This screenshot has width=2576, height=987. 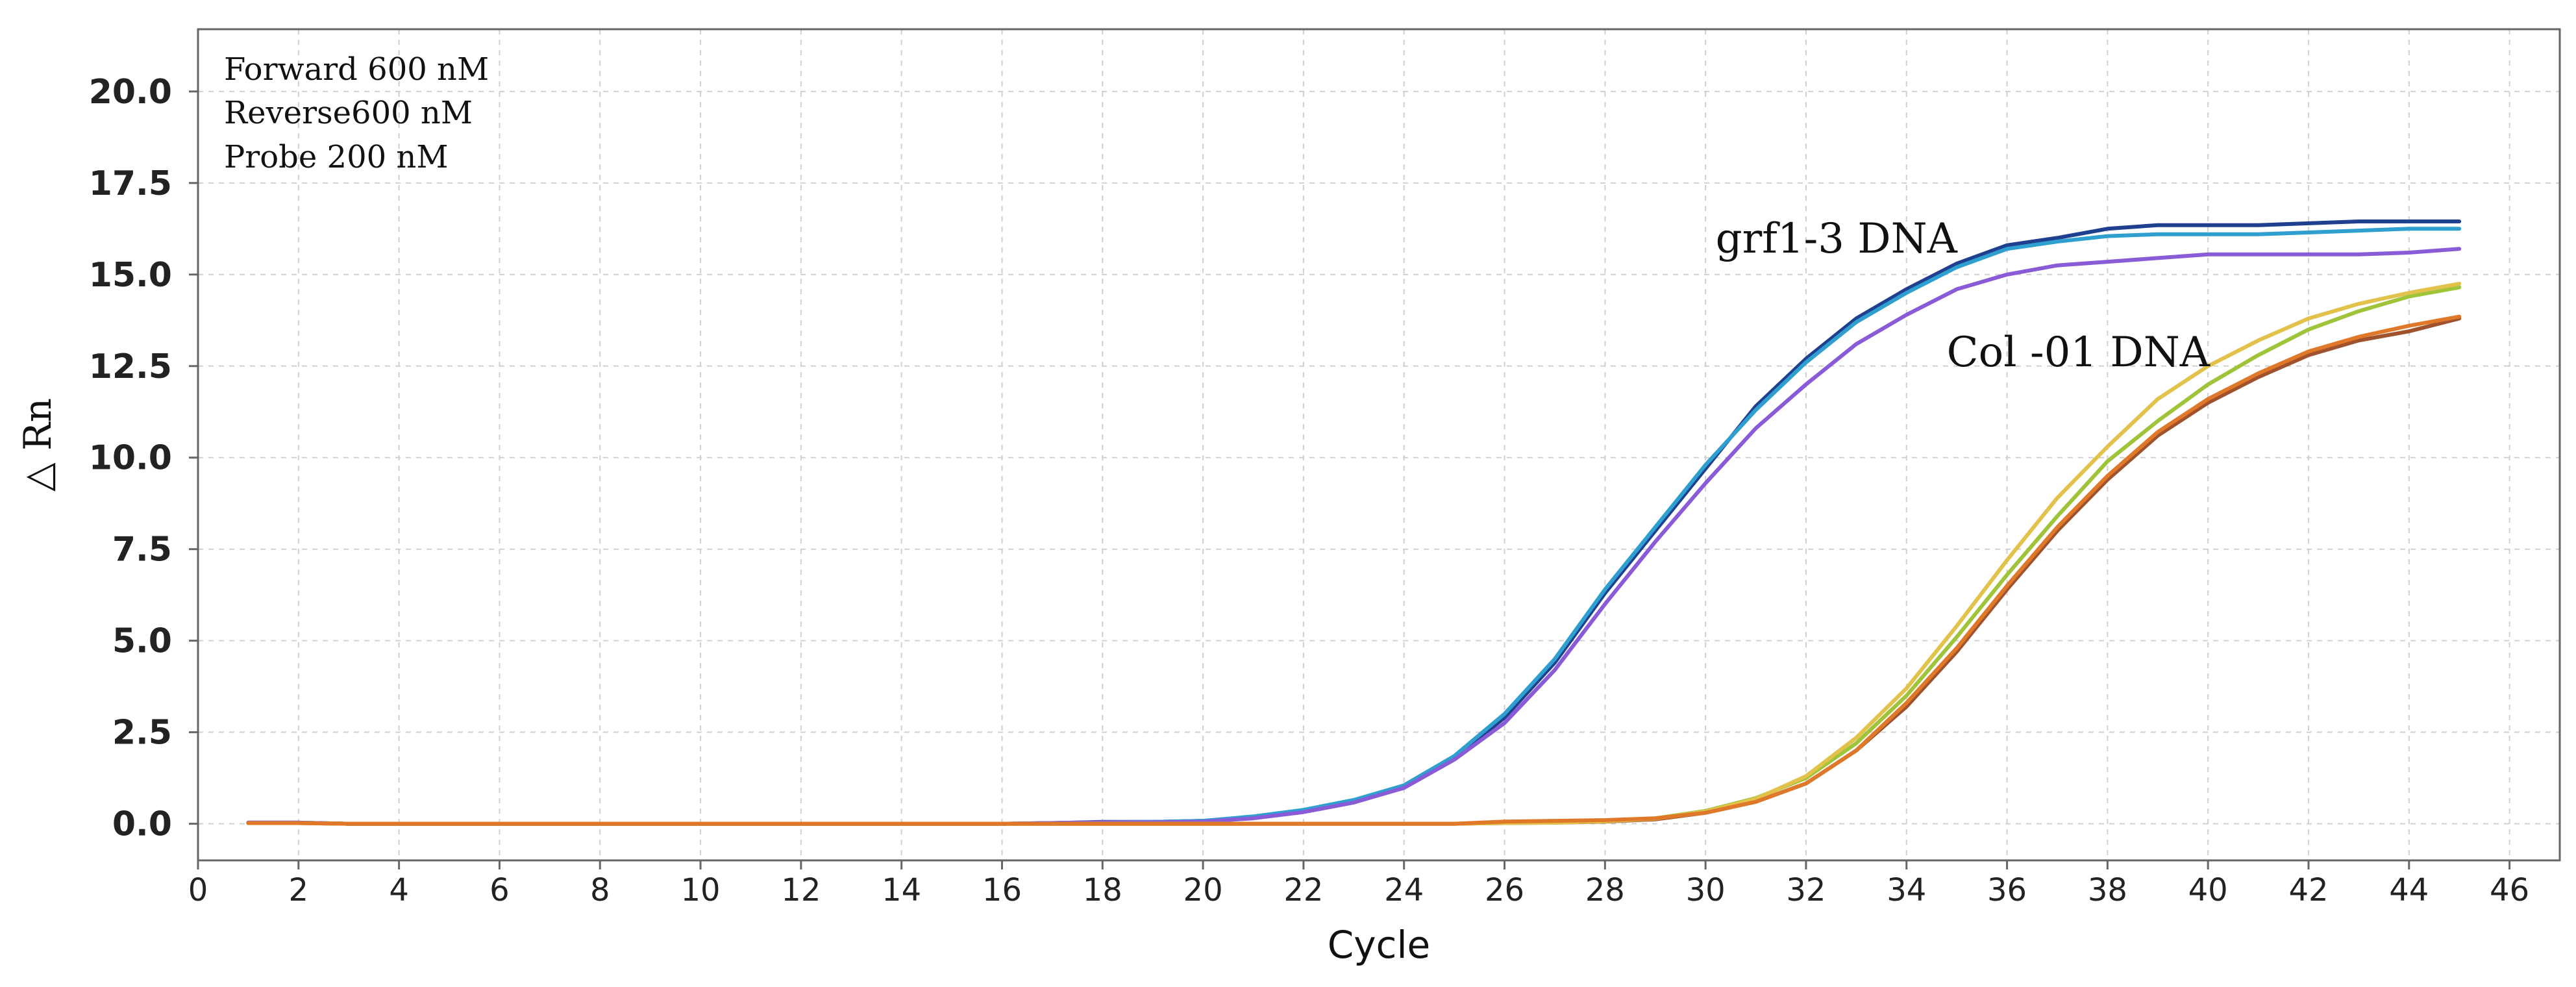 What do you see at coordinates (2509, 890) in the screenshot?
I see `x-tick-label: 46` at bounding box center [2509, 890].